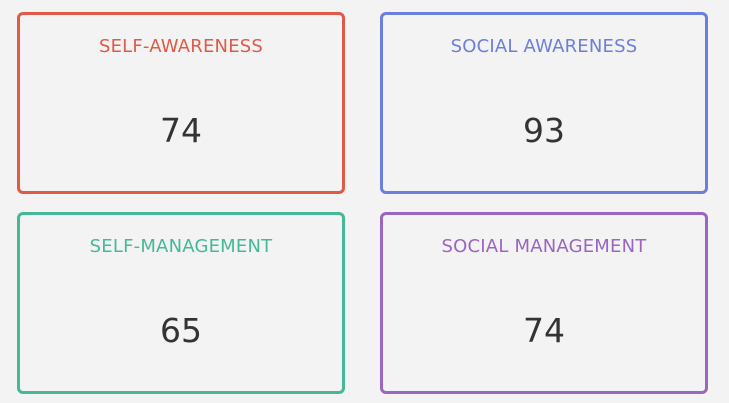 The height and width of the screenshot is (403, 729). I want to click on card-title: SELF-AWARENESS, so click(181, 46).